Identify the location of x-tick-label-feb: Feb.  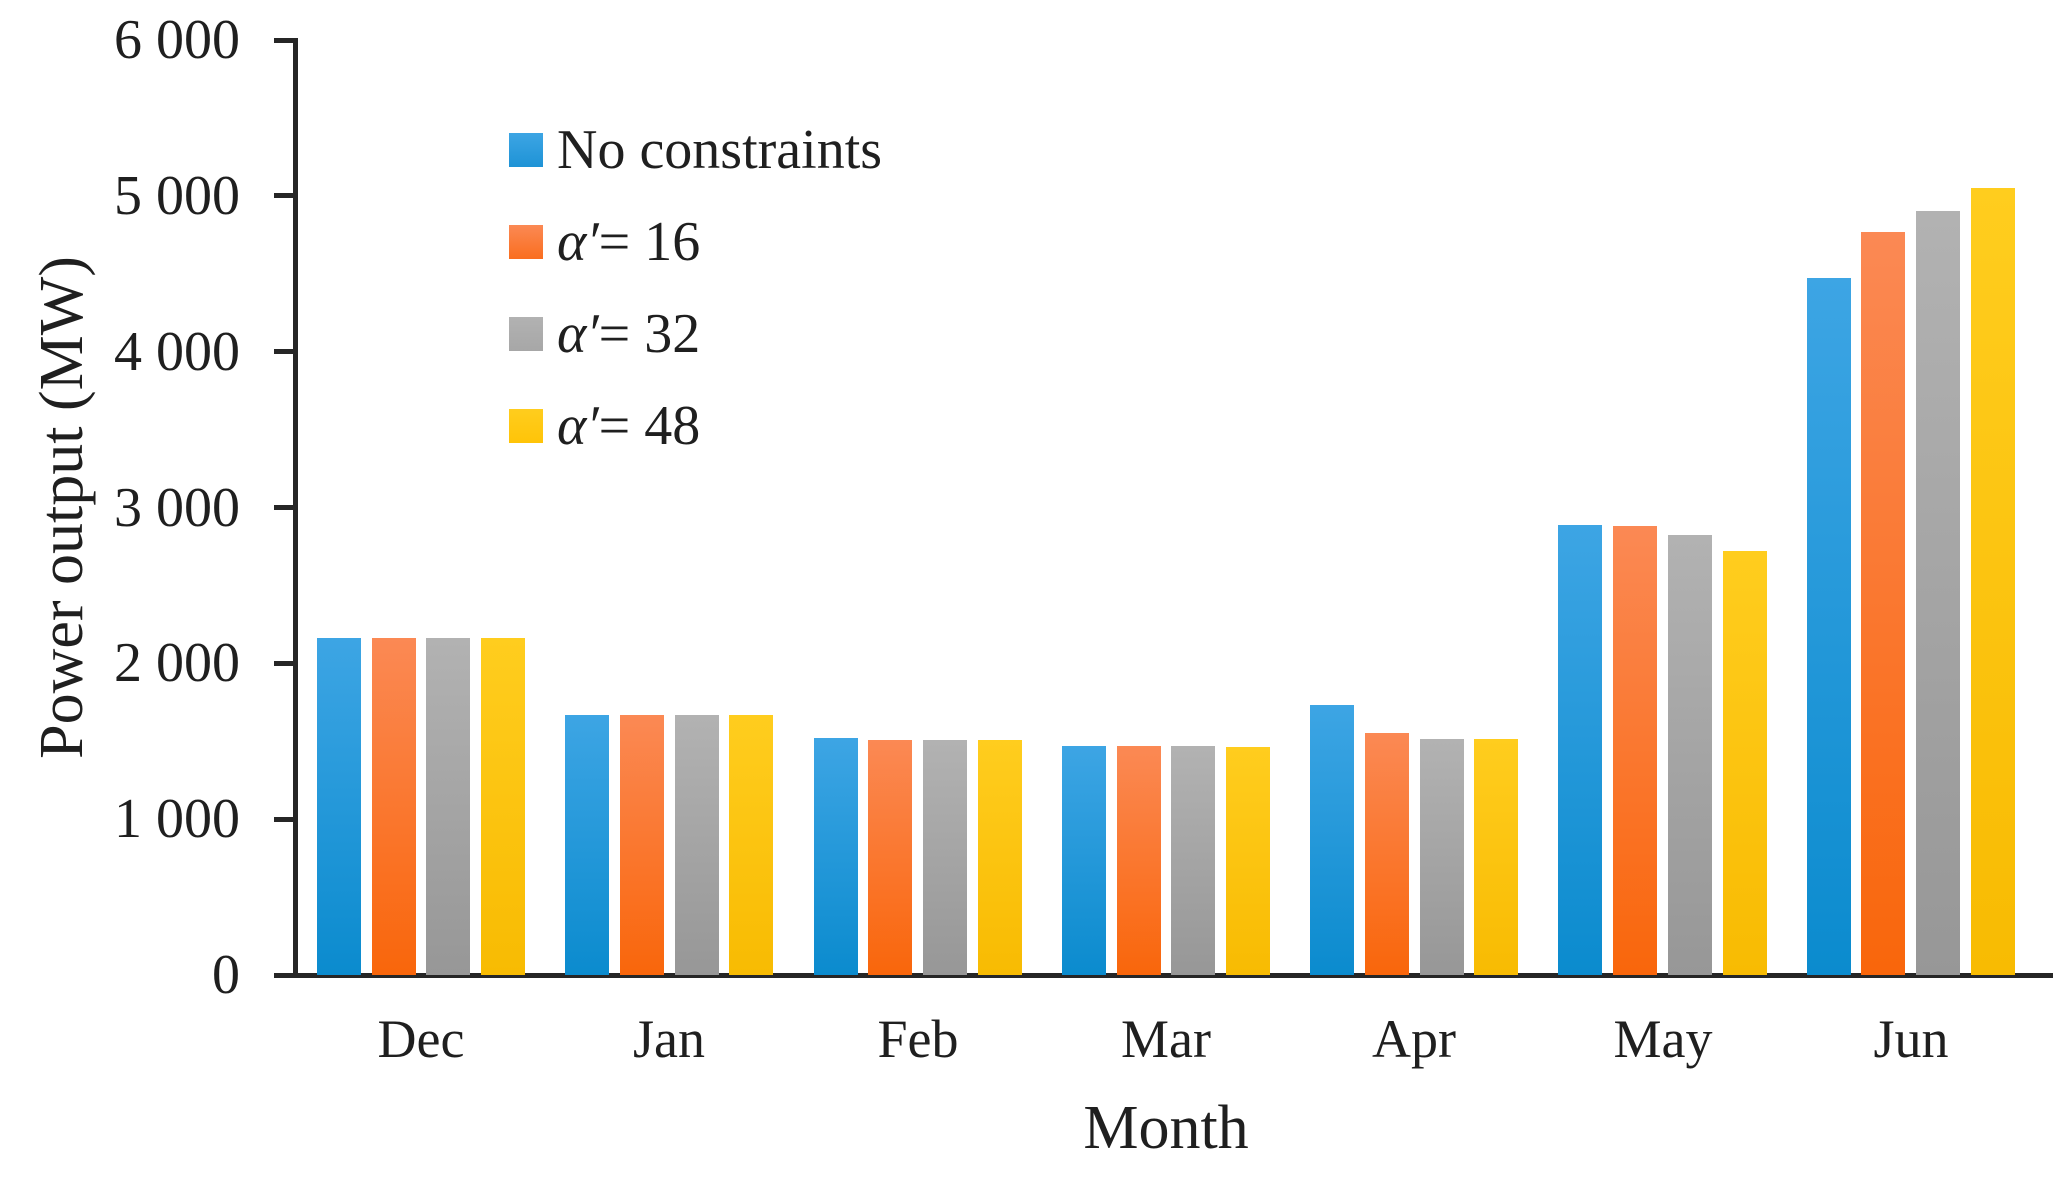
(918, 1039).